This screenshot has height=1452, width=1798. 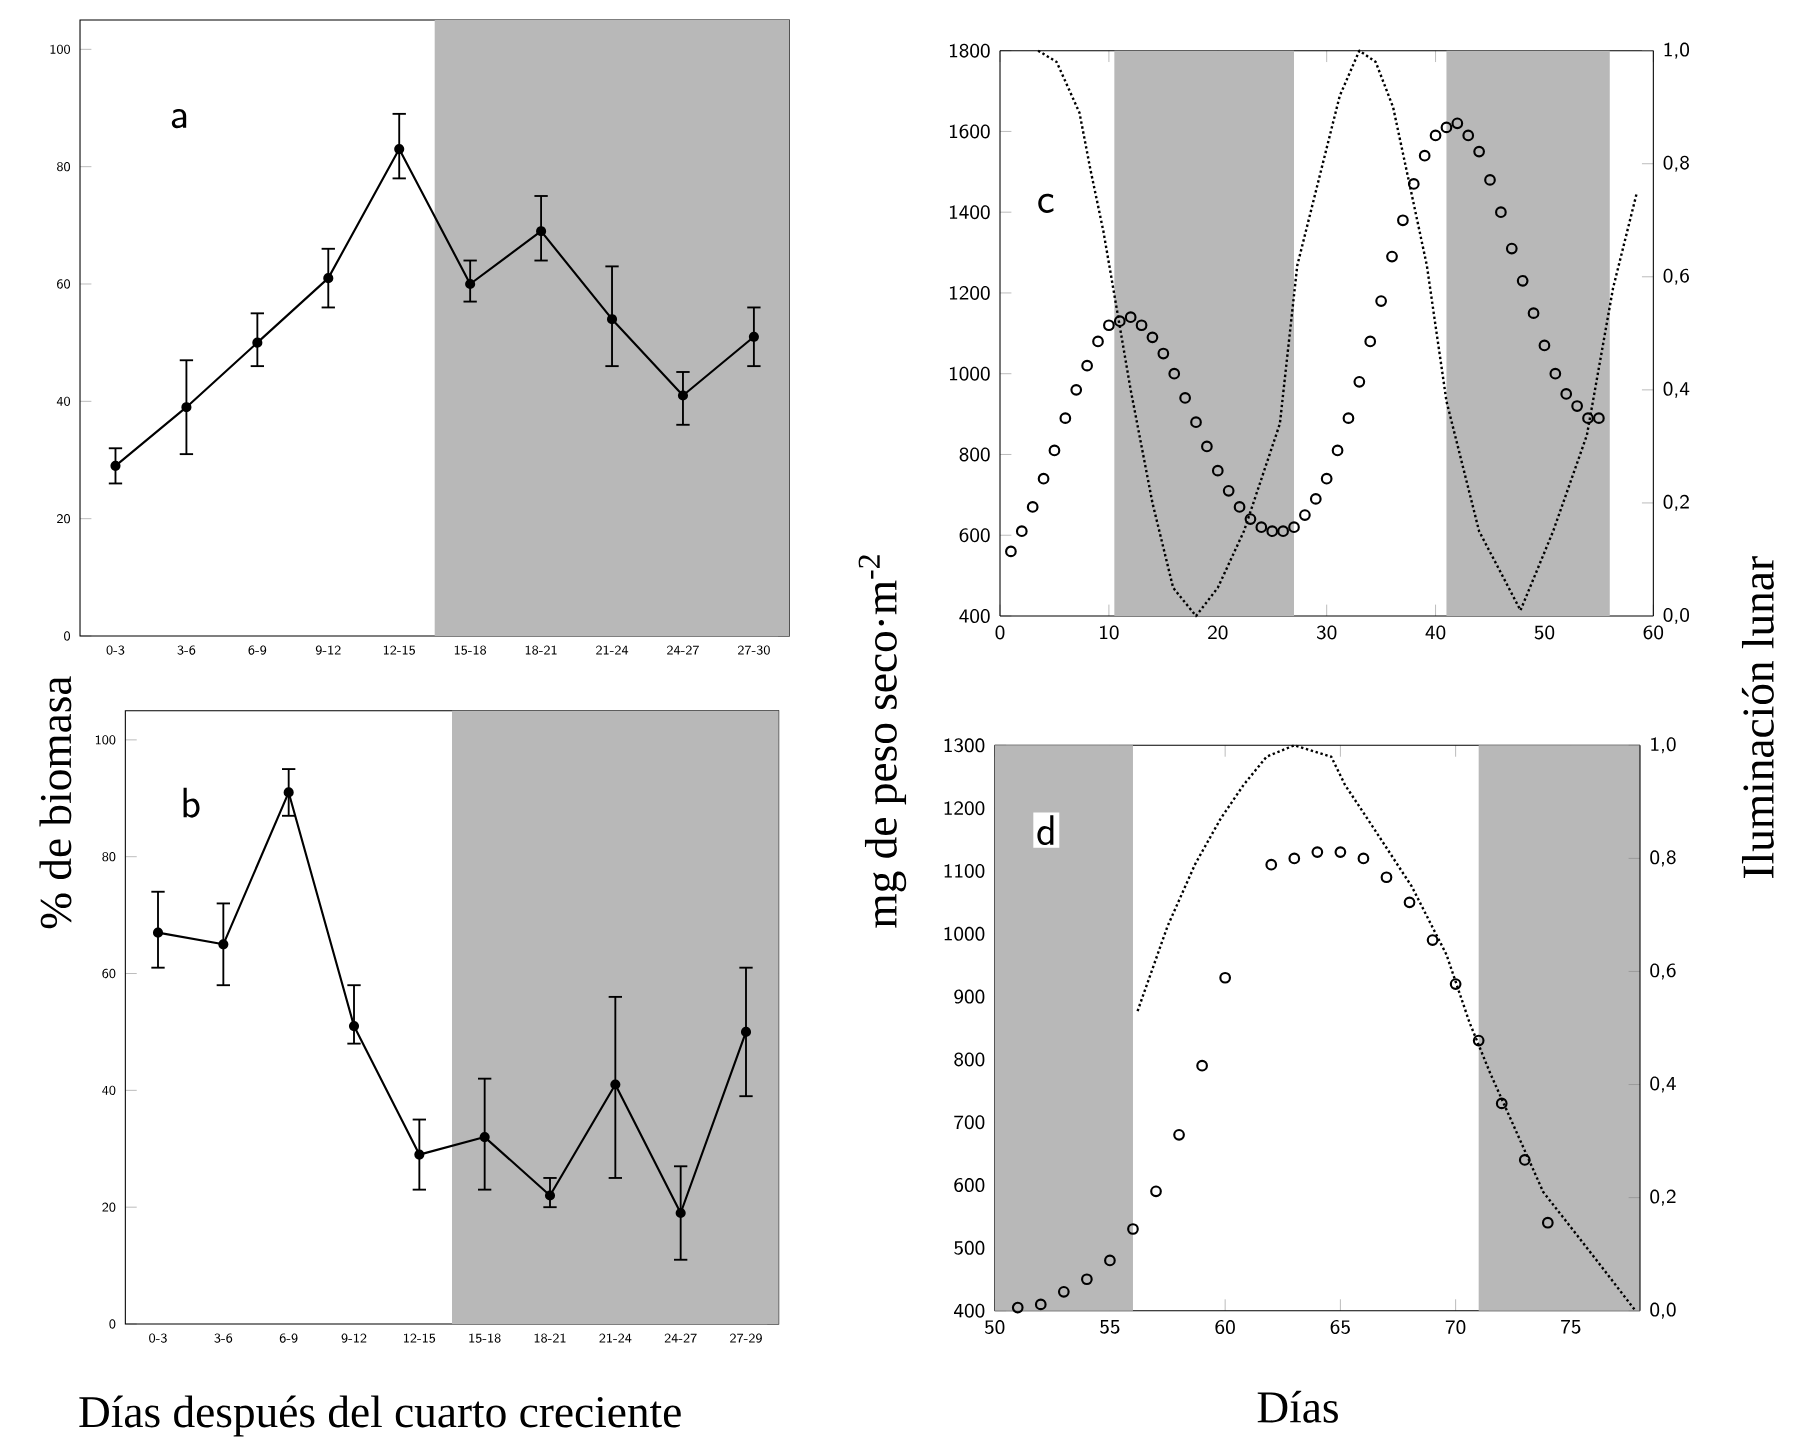 What do you see at coordinates (1544, 632) in the screenshot?
I see `x-tick-label: 50` at bounding box center [1544, 632].